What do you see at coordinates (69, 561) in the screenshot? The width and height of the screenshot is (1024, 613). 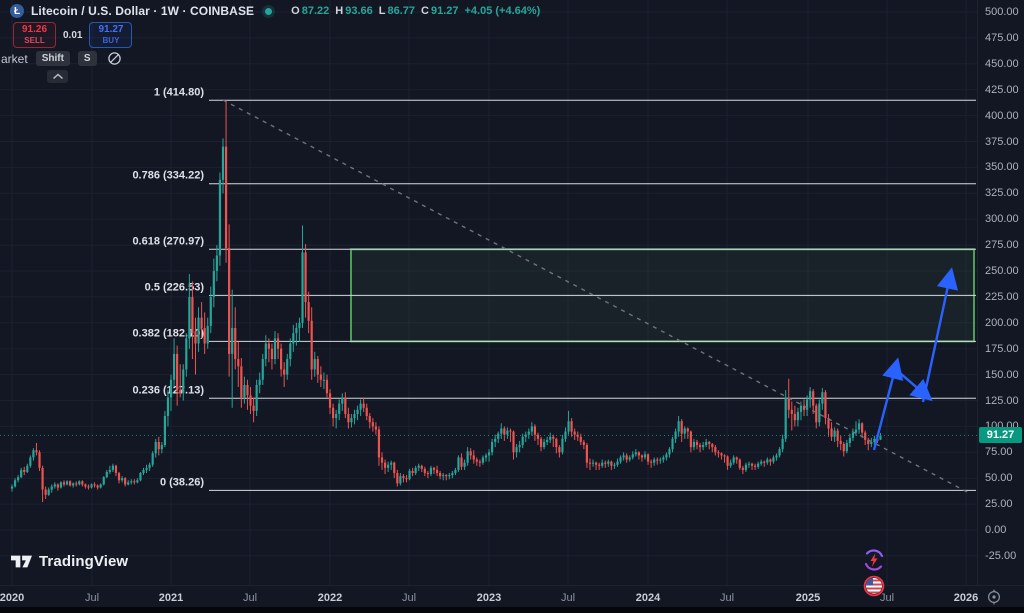 I see `tradingview-logo: TradingView` at bounding box center [69, 561].